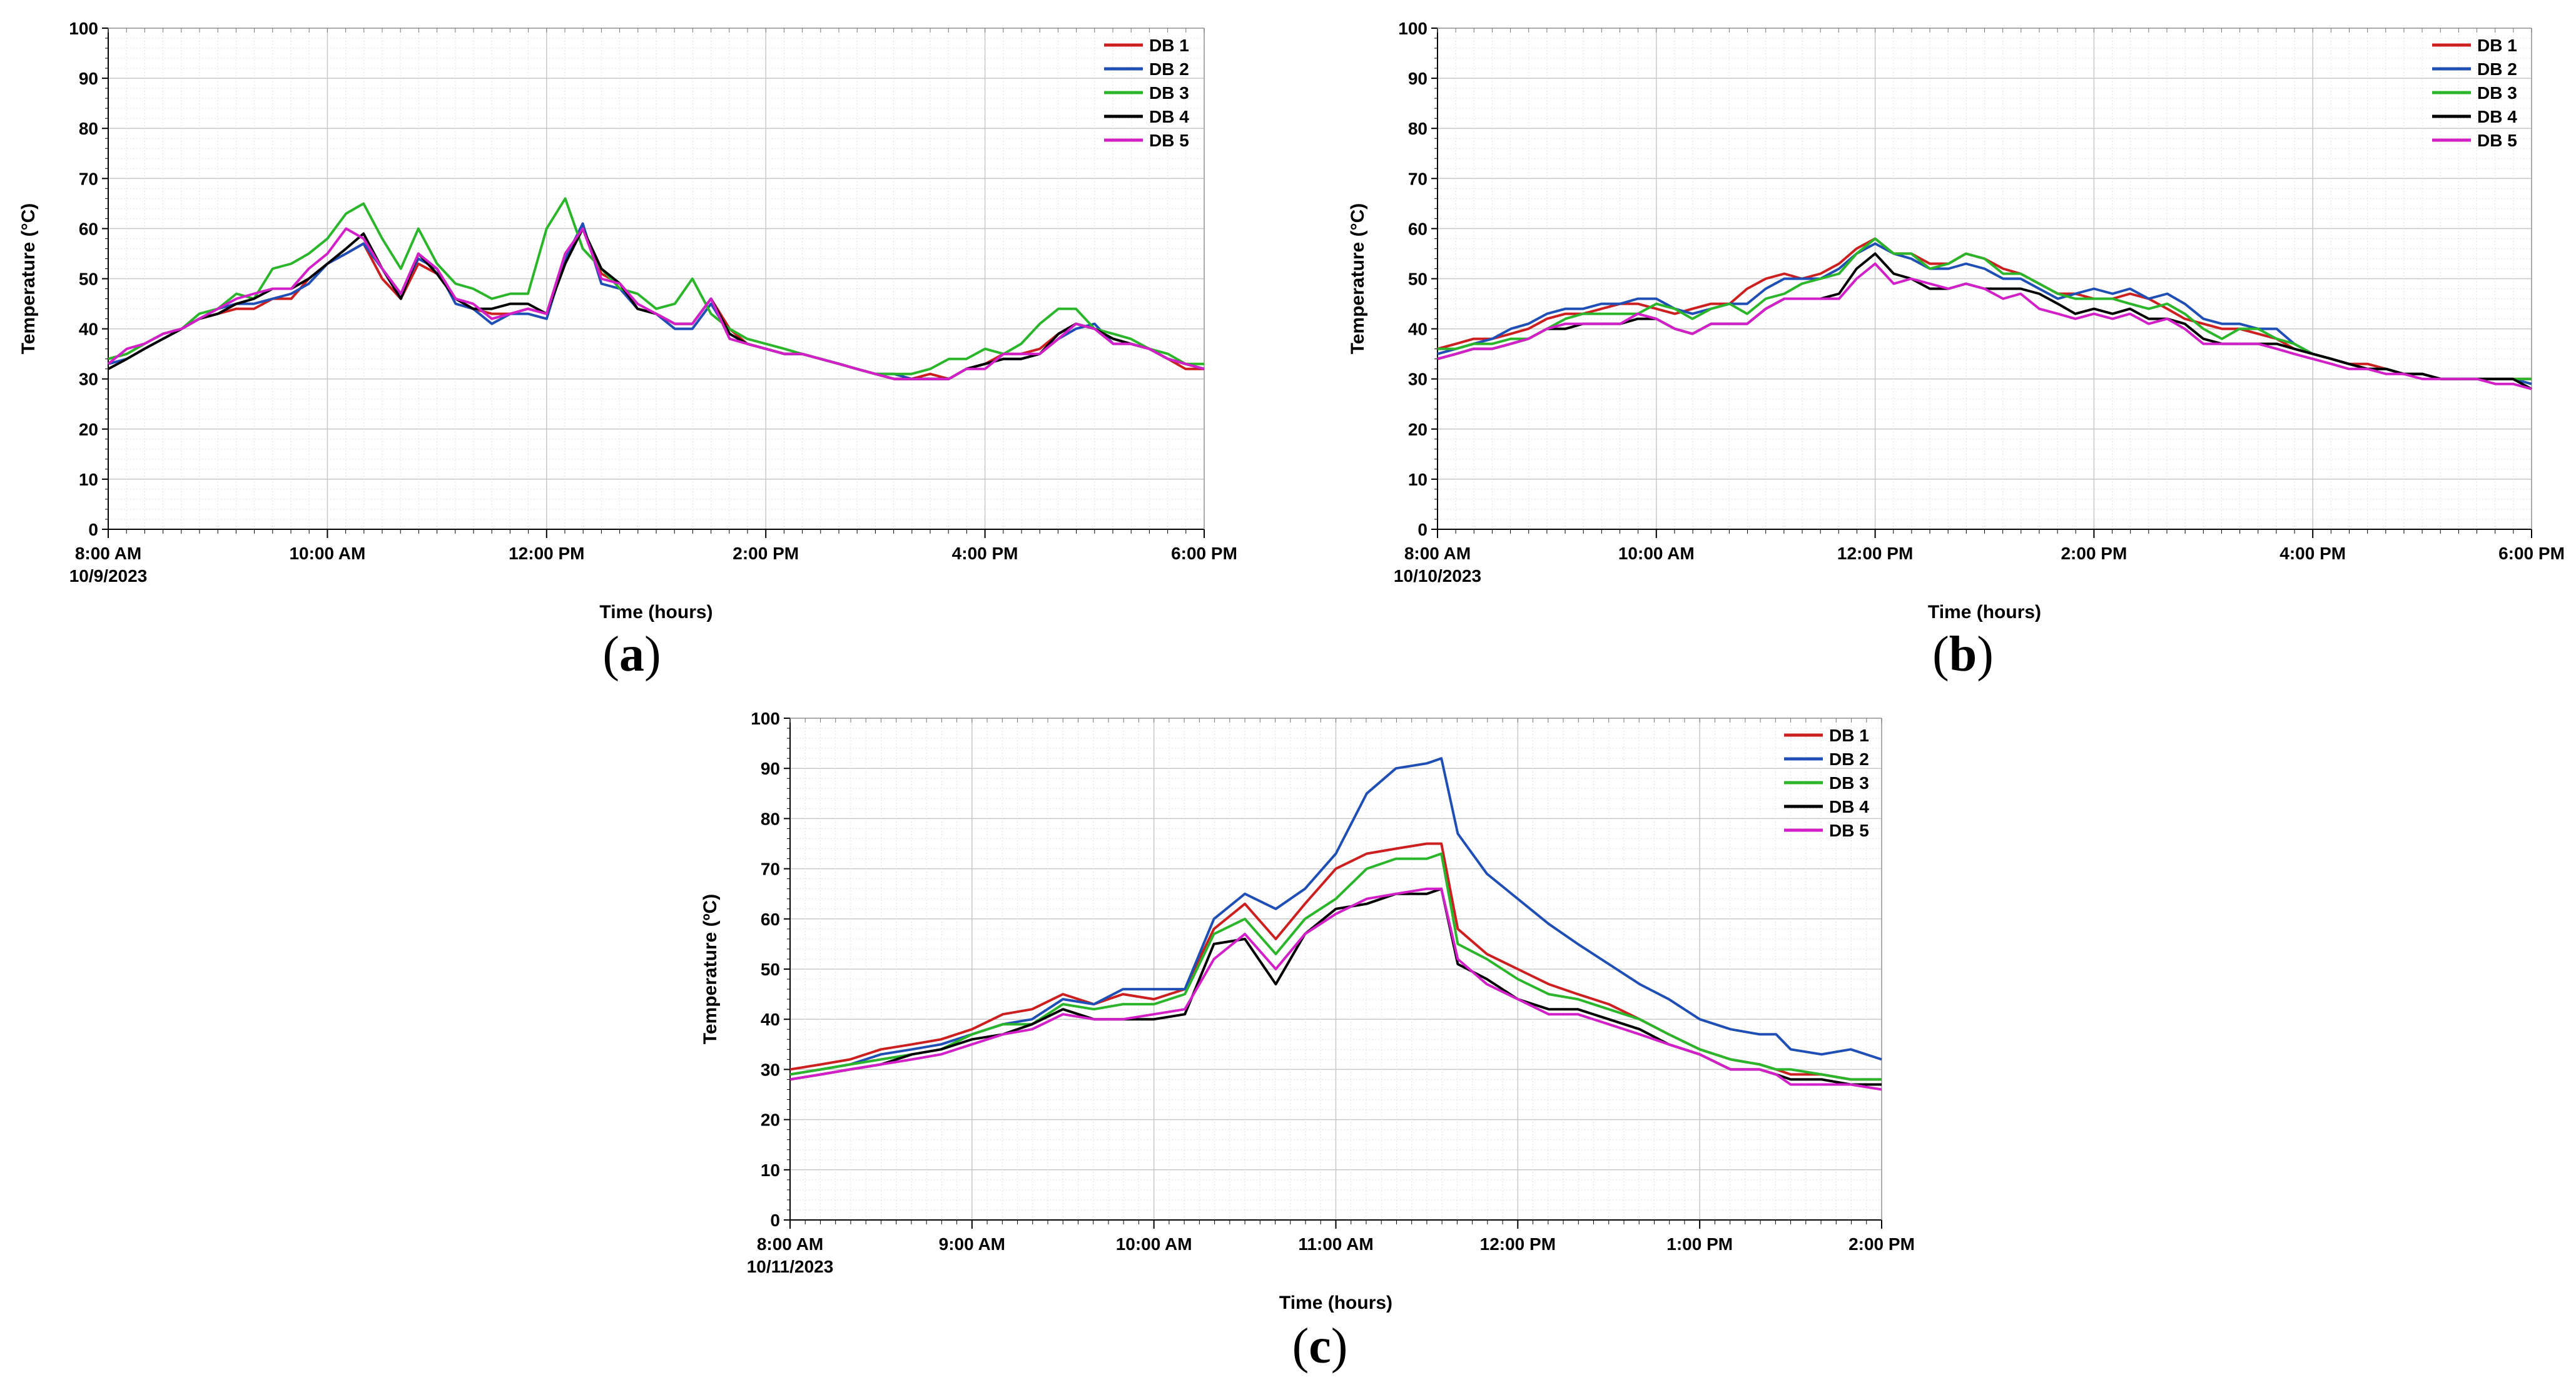  What do you see at coordinates (790, 1266) in the screenshot?
I see `date-label: 10/11/2023` at bounding box center [790, 1266].